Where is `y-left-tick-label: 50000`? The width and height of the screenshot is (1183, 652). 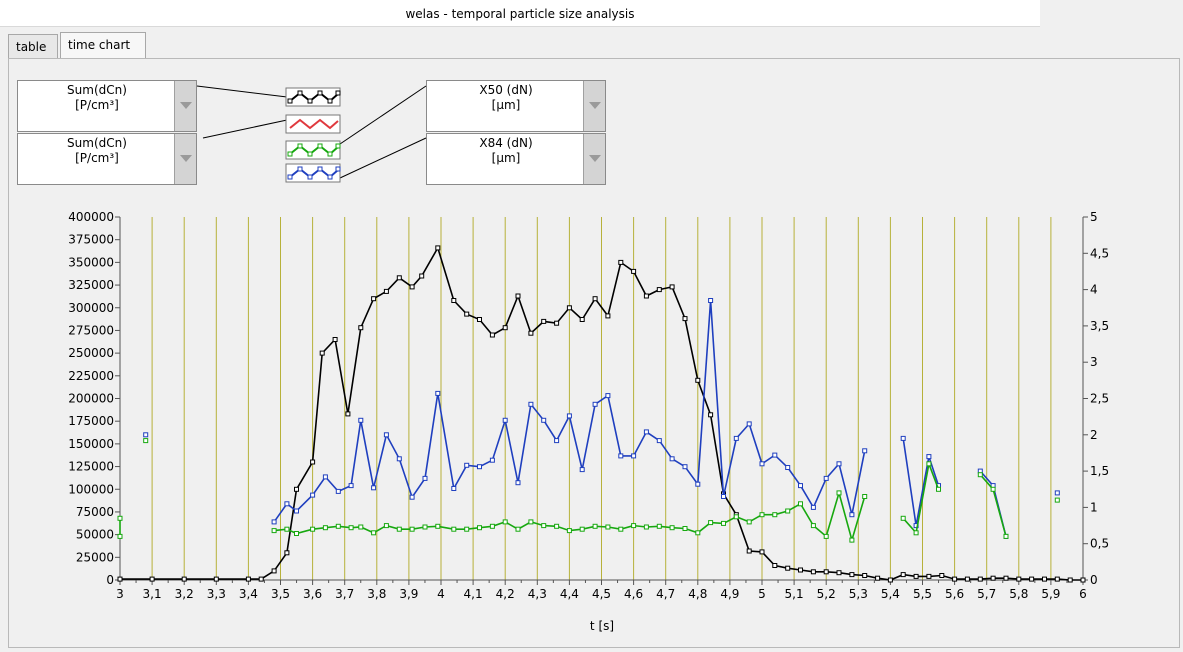 y-left-tick-label: 50000 is located at coordinates (95, 535).